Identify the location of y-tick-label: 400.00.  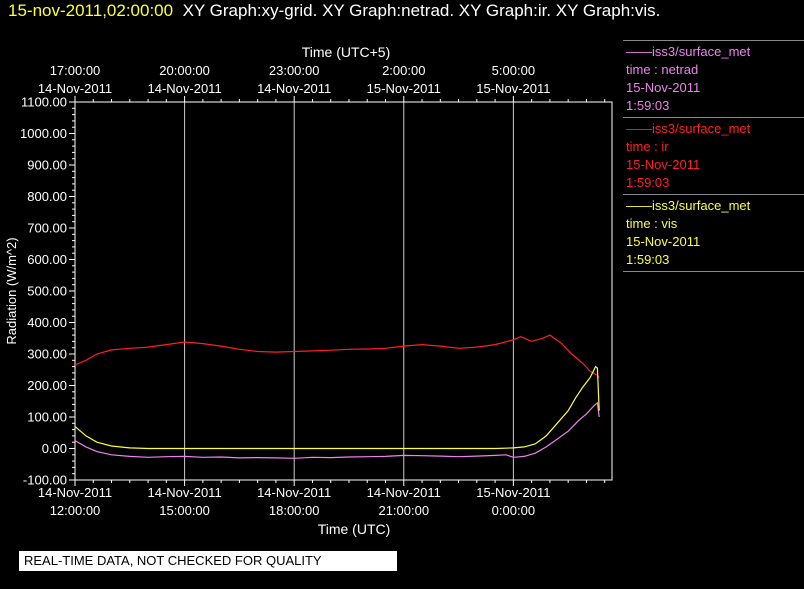
(47, 322).